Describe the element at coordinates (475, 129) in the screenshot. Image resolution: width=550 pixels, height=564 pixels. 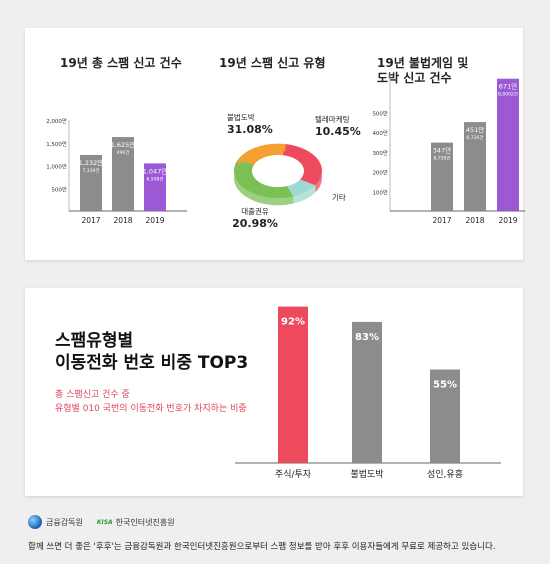
I see `chart3-value-label: 451만` at that location.